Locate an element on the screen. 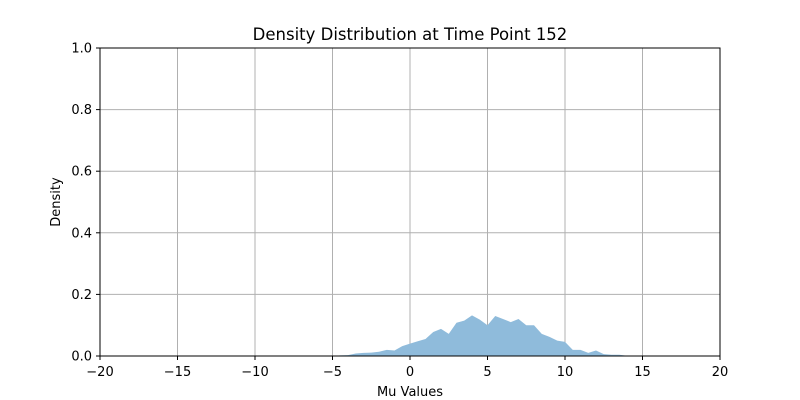  x-tick-label: 5 is located at coordinates (487, 372).